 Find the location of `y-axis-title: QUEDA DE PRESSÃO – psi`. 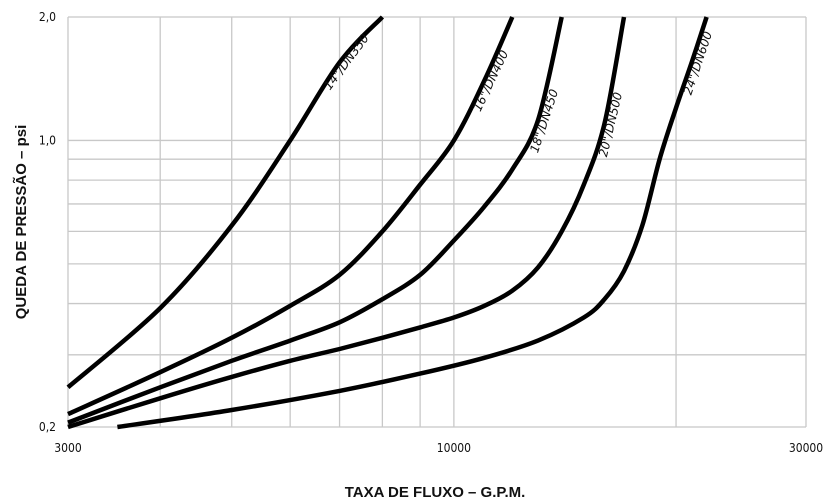

y-axis-title: QUEDA DE PRESSÃO – psi is located at coordinates (21, 222).